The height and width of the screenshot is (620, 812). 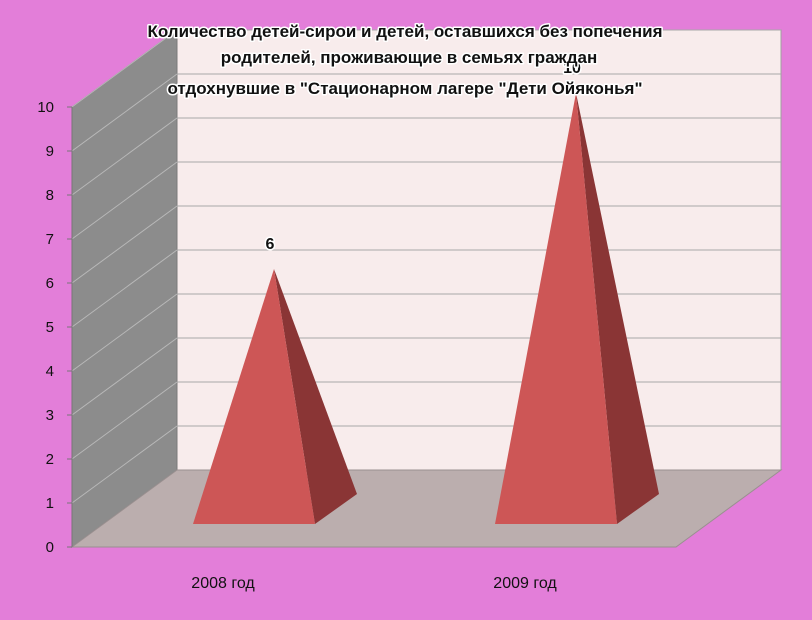 What do you see at coordinates (525, 583) in the screenshot?
I see `x-tick-label: 2009 год` at bounding box center [525, 583].